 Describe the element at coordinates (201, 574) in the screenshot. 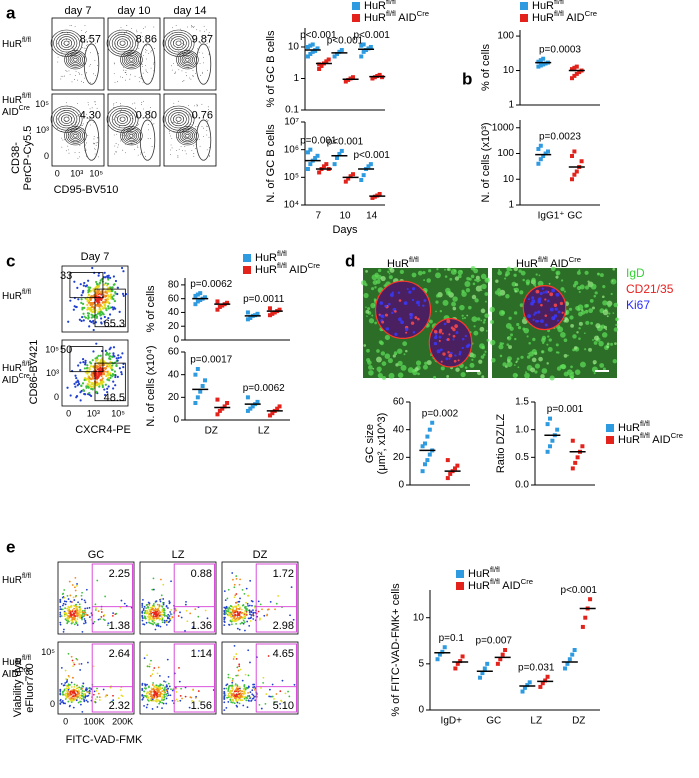

I see `gate-value: 0.88` at that location.